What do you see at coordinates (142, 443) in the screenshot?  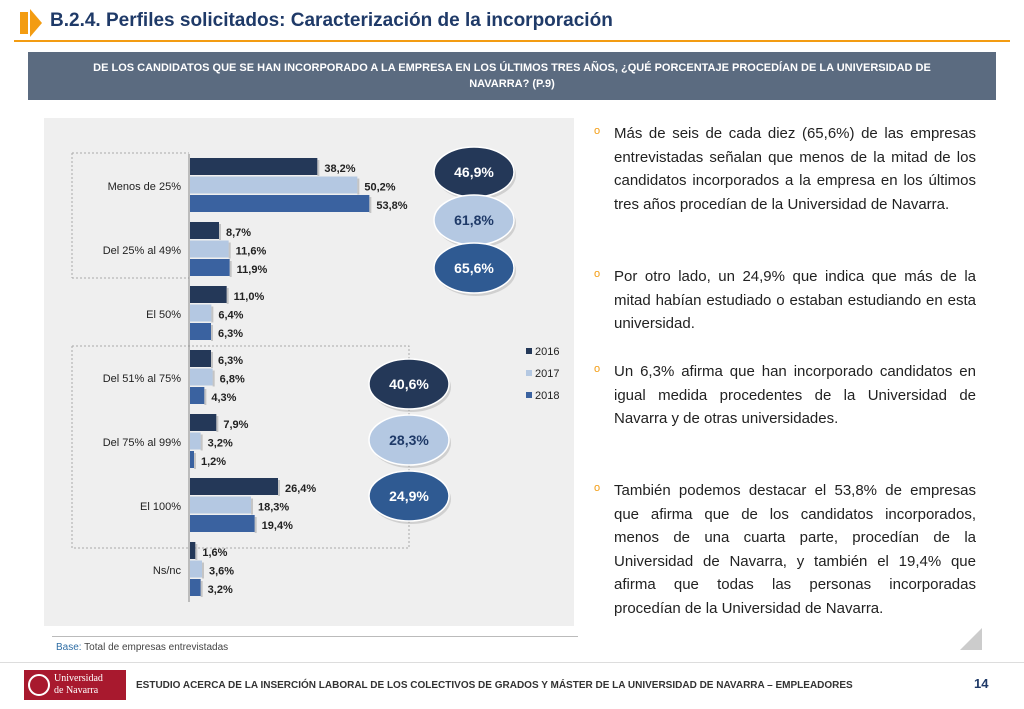 I see `category-label: Del 75% al 99%` at bounding box center [142, 443].